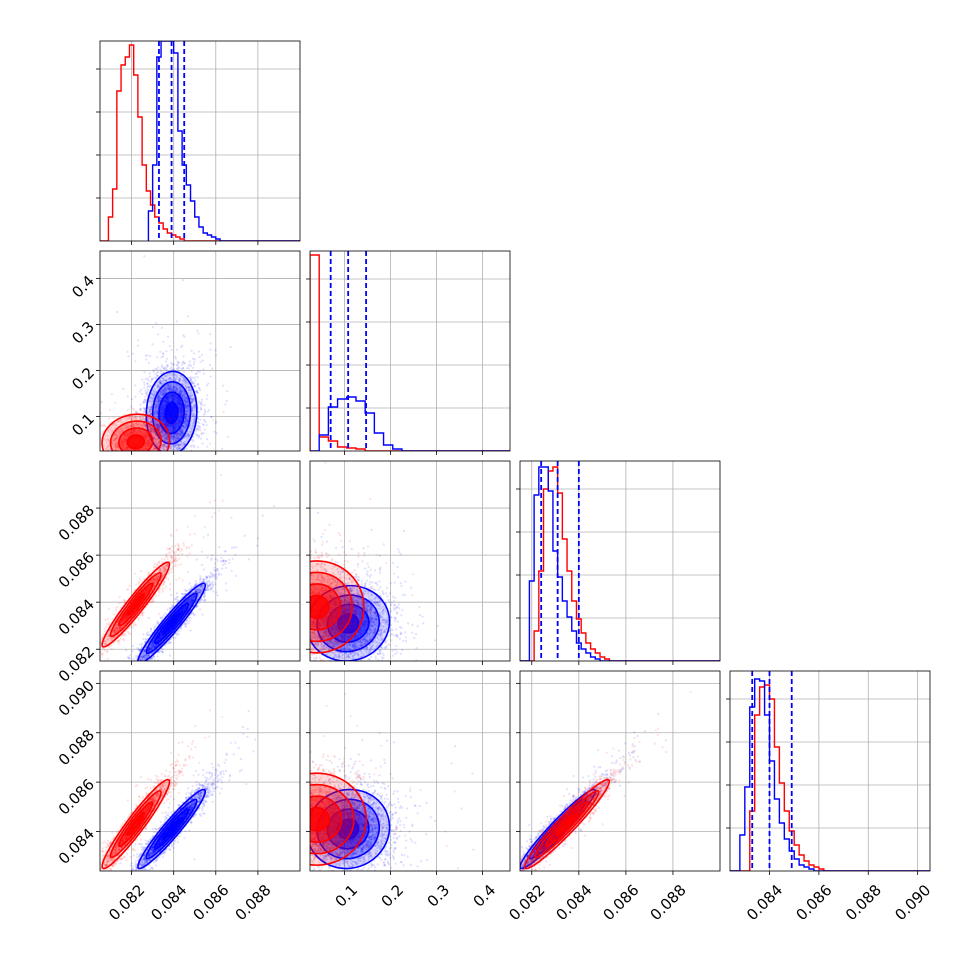 The width and height of the screenshot is (970, 970). What do you see at coordinates (410, 351) in the screenshot?
I see `panel-frame` at bounding box center [410, 351].